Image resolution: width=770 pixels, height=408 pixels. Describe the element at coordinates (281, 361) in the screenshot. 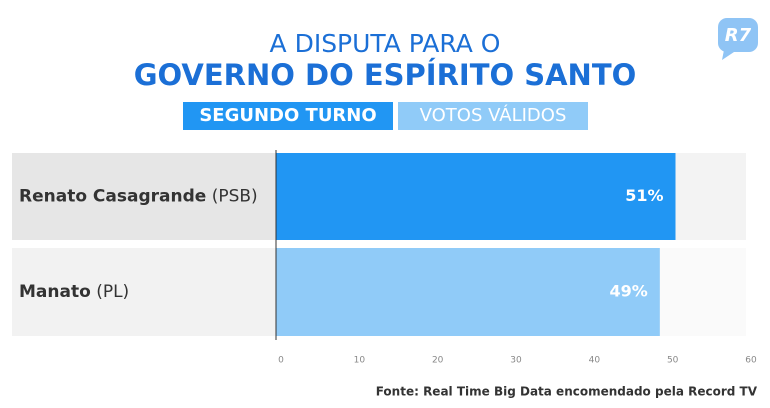

I see `x-tick-label: 0` at that location.